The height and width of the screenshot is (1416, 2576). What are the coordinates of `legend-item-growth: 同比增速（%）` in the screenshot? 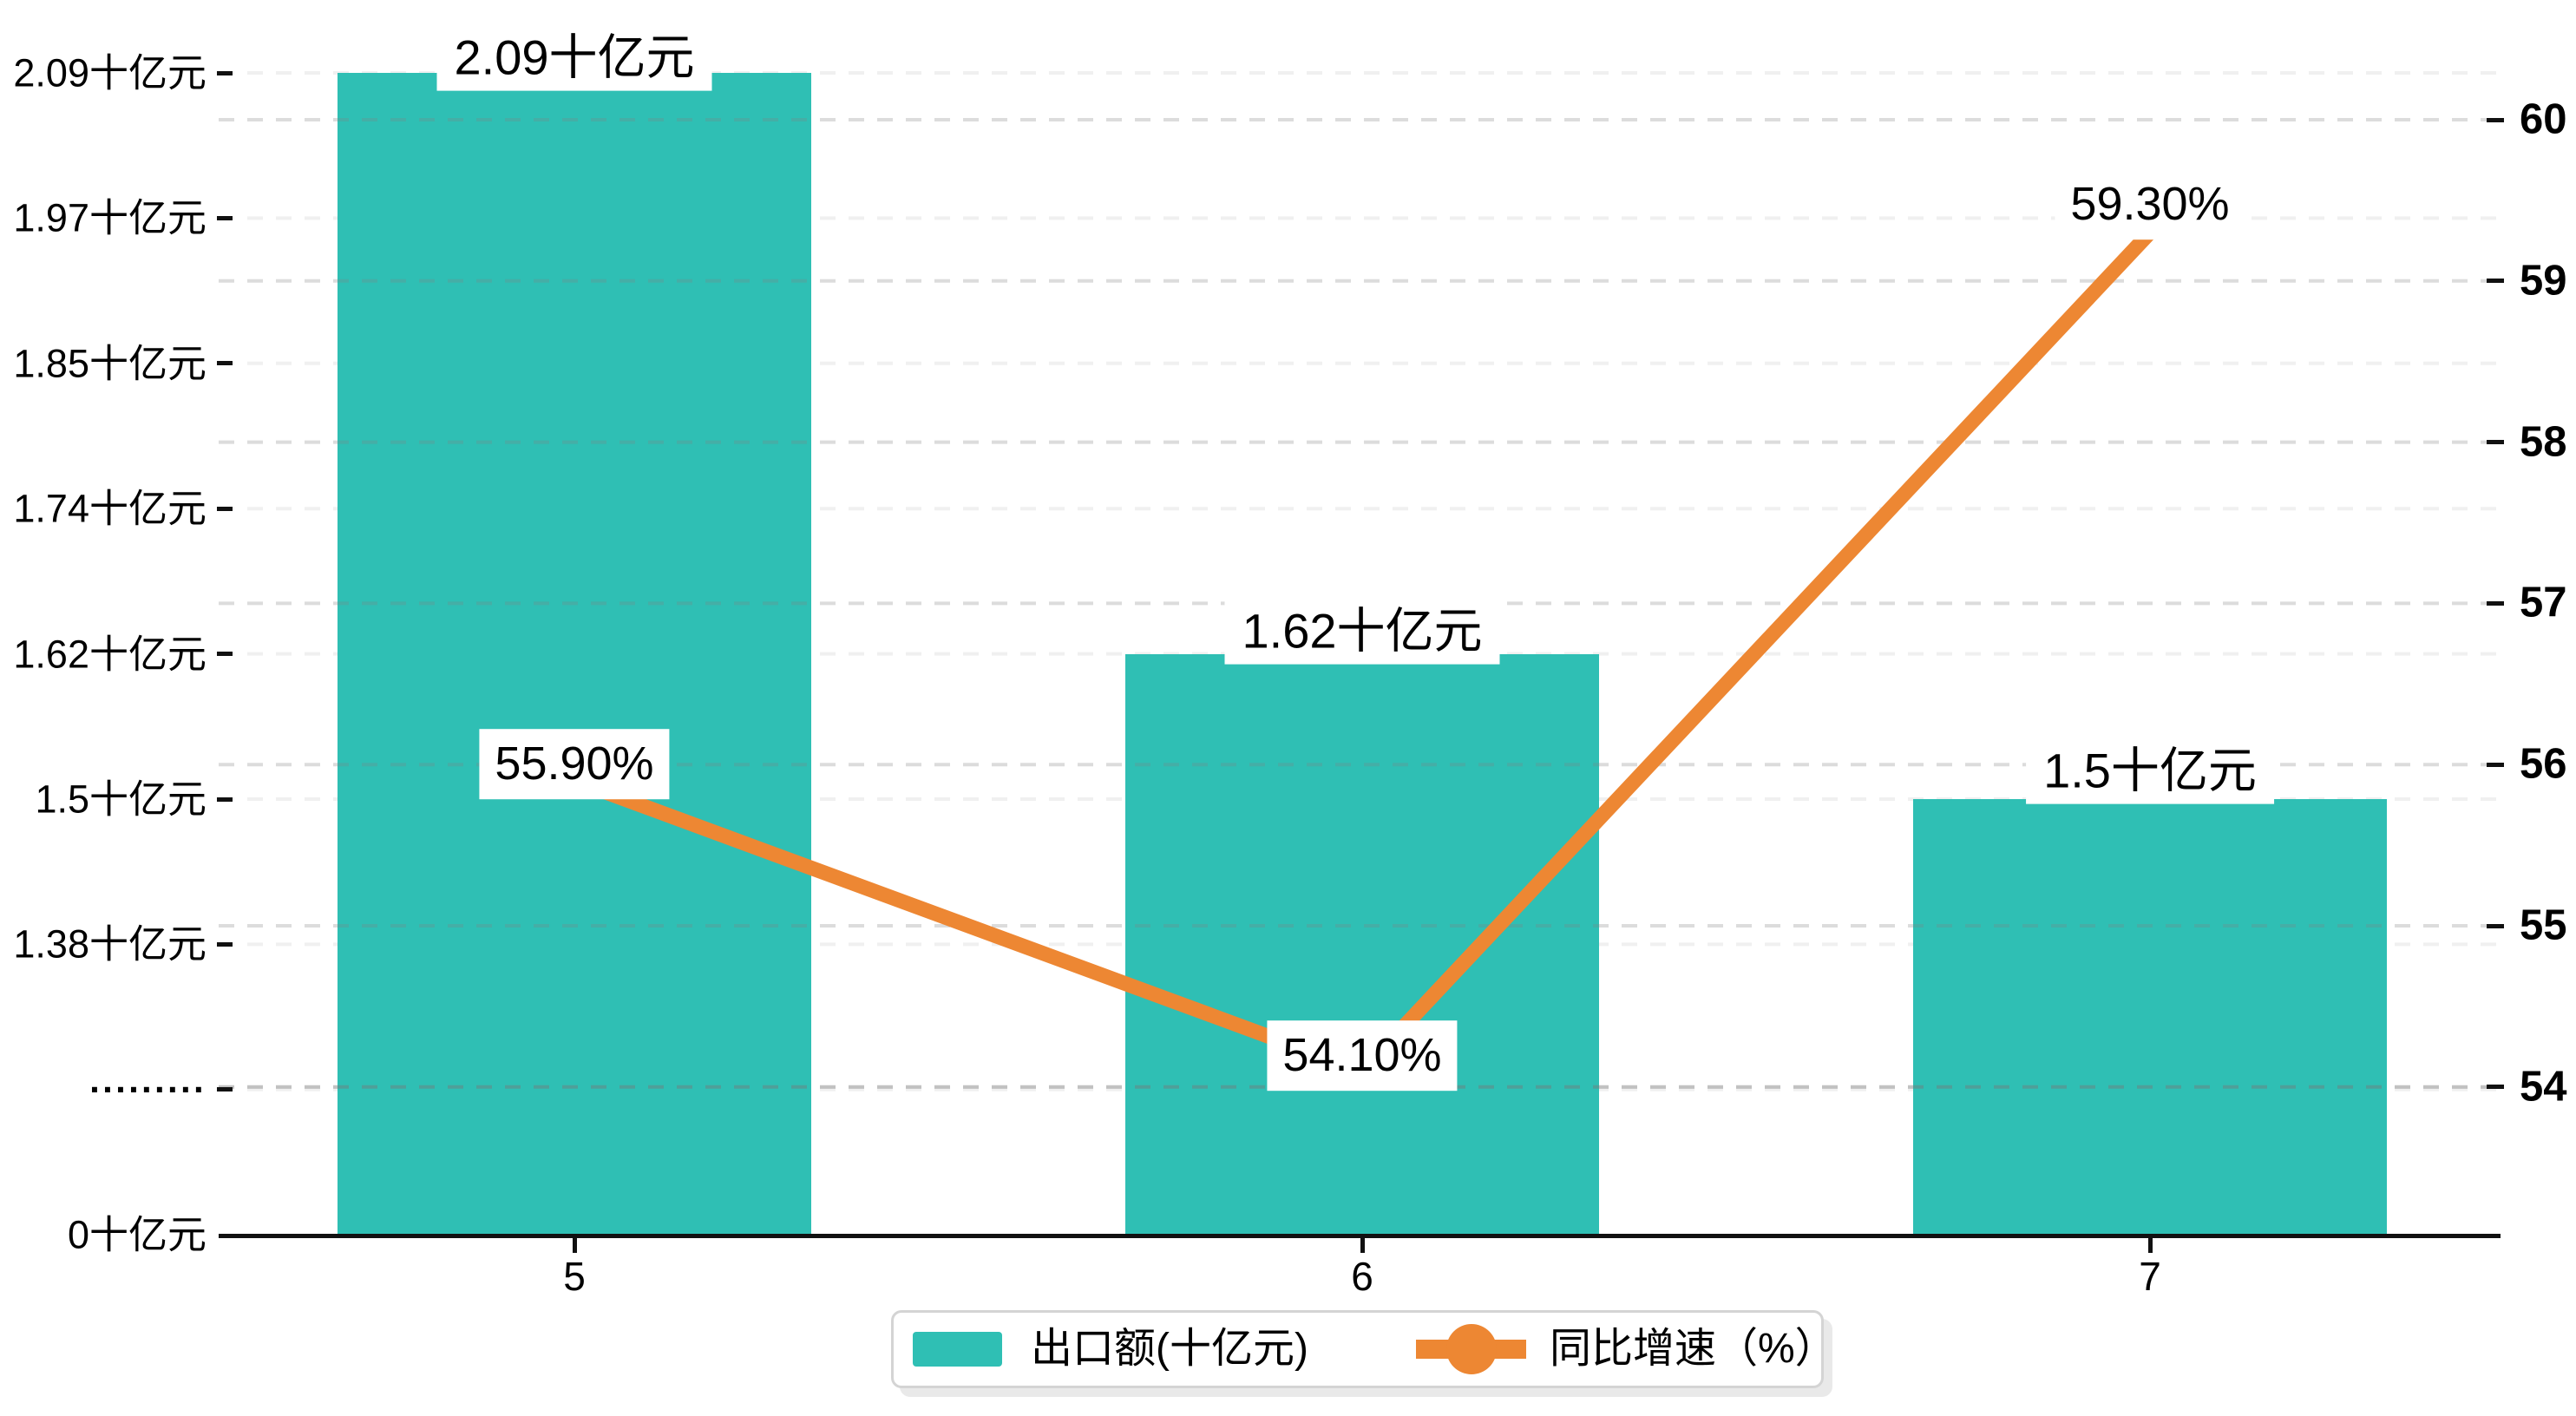 It's located at (1626, 1349).